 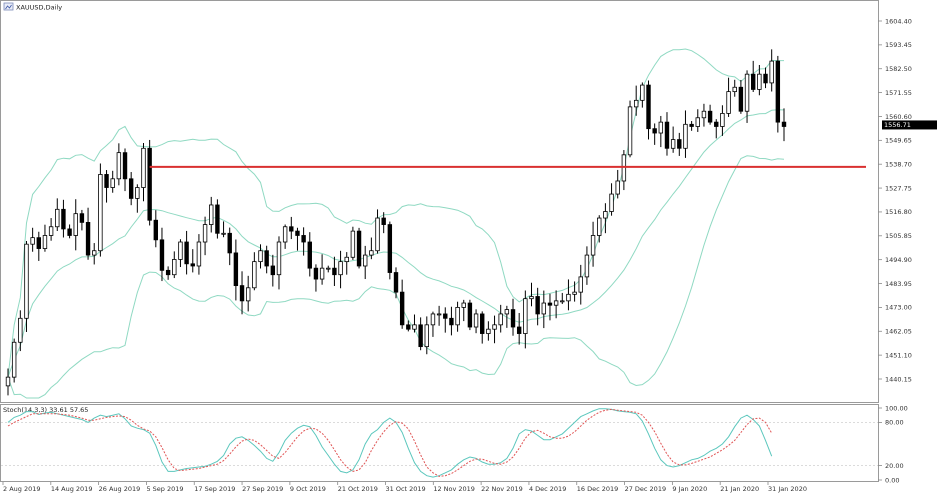 I want to click on chart-line-icon, so click(x=8, y=7).